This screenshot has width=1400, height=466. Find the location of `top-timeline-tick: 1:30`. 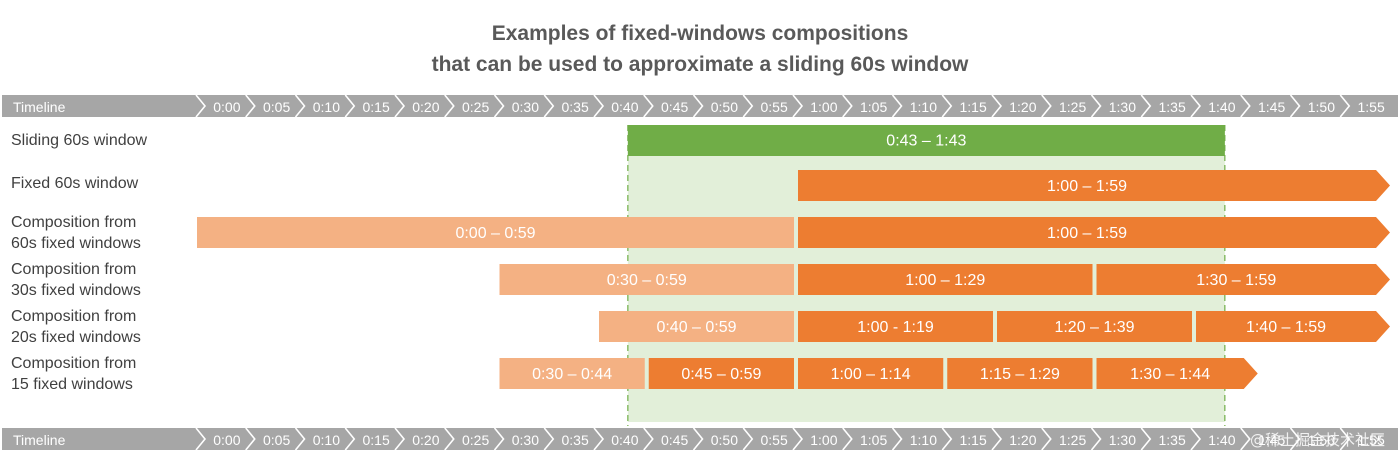

top-timeline-tick: 1:30 is located at coordinates (1122, 107).